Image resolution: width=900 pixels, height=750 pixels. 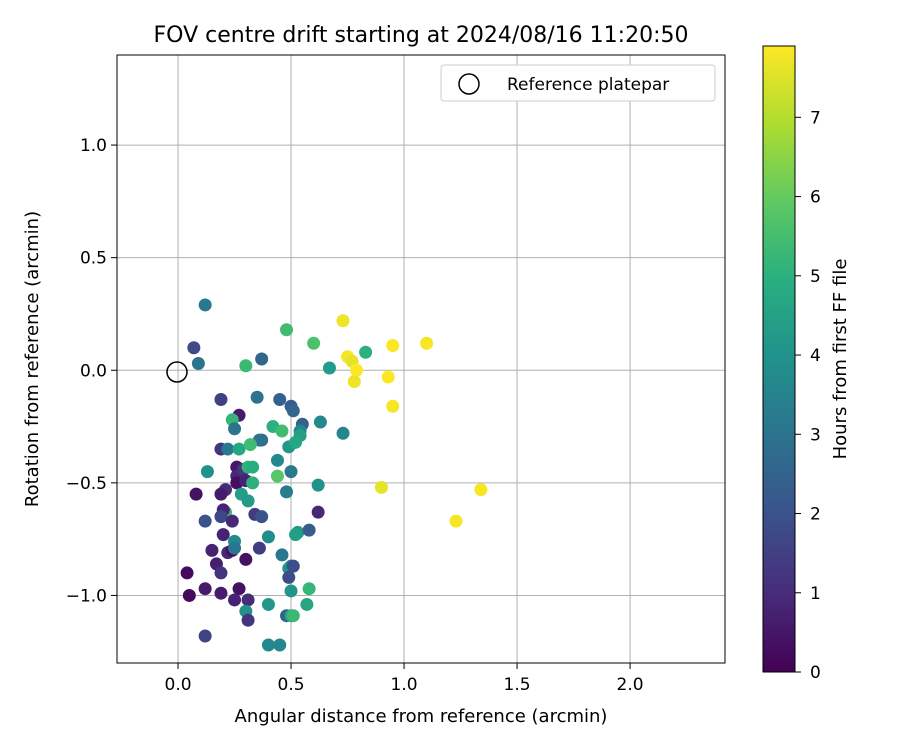 I want to click on y-tick-label: −1.0, so click(x=86, y=596).